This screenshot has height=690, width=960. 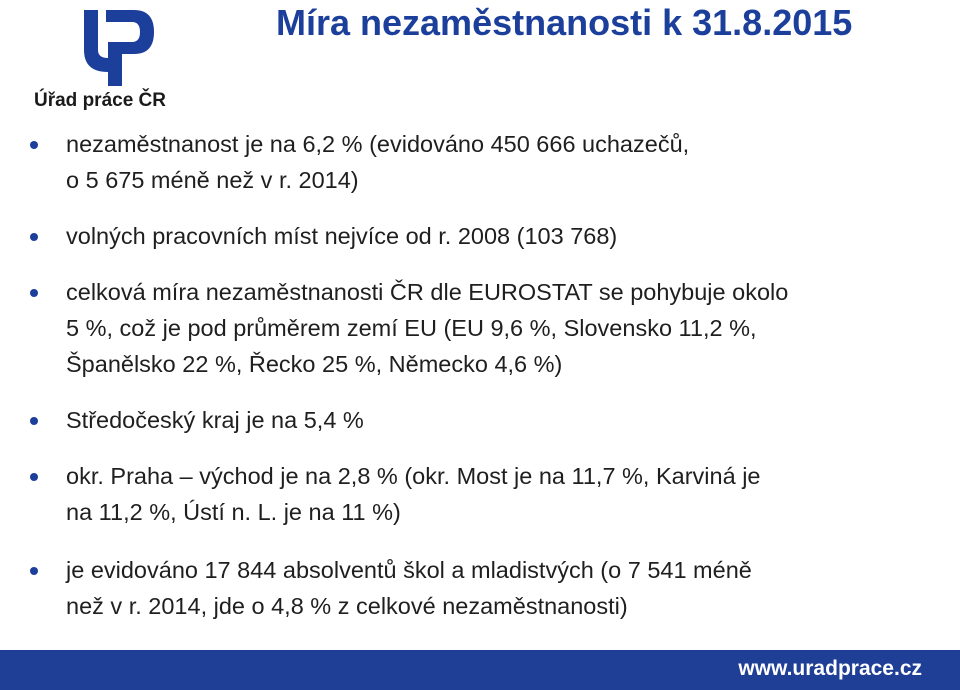 What do you see at coordinates (215, 420) in the screenshot?
I see `bullet-text: Středočeský kraj je na 5,4 %` at bounding box center [215, 420].